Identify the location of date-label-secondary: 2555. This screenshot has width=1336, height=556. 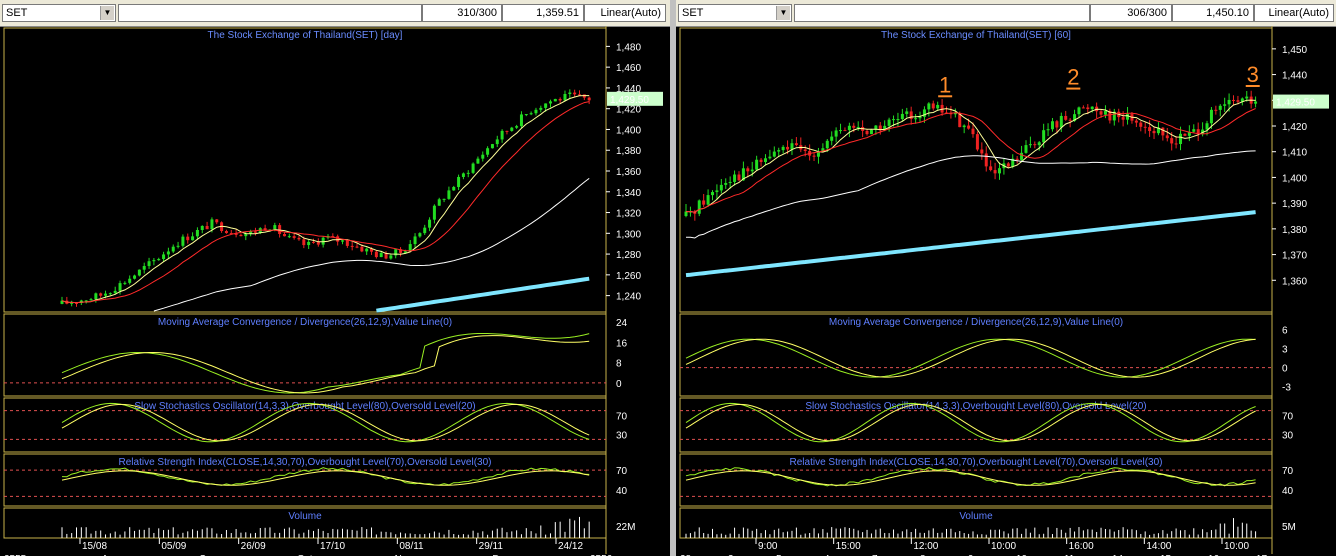
(15, 555).